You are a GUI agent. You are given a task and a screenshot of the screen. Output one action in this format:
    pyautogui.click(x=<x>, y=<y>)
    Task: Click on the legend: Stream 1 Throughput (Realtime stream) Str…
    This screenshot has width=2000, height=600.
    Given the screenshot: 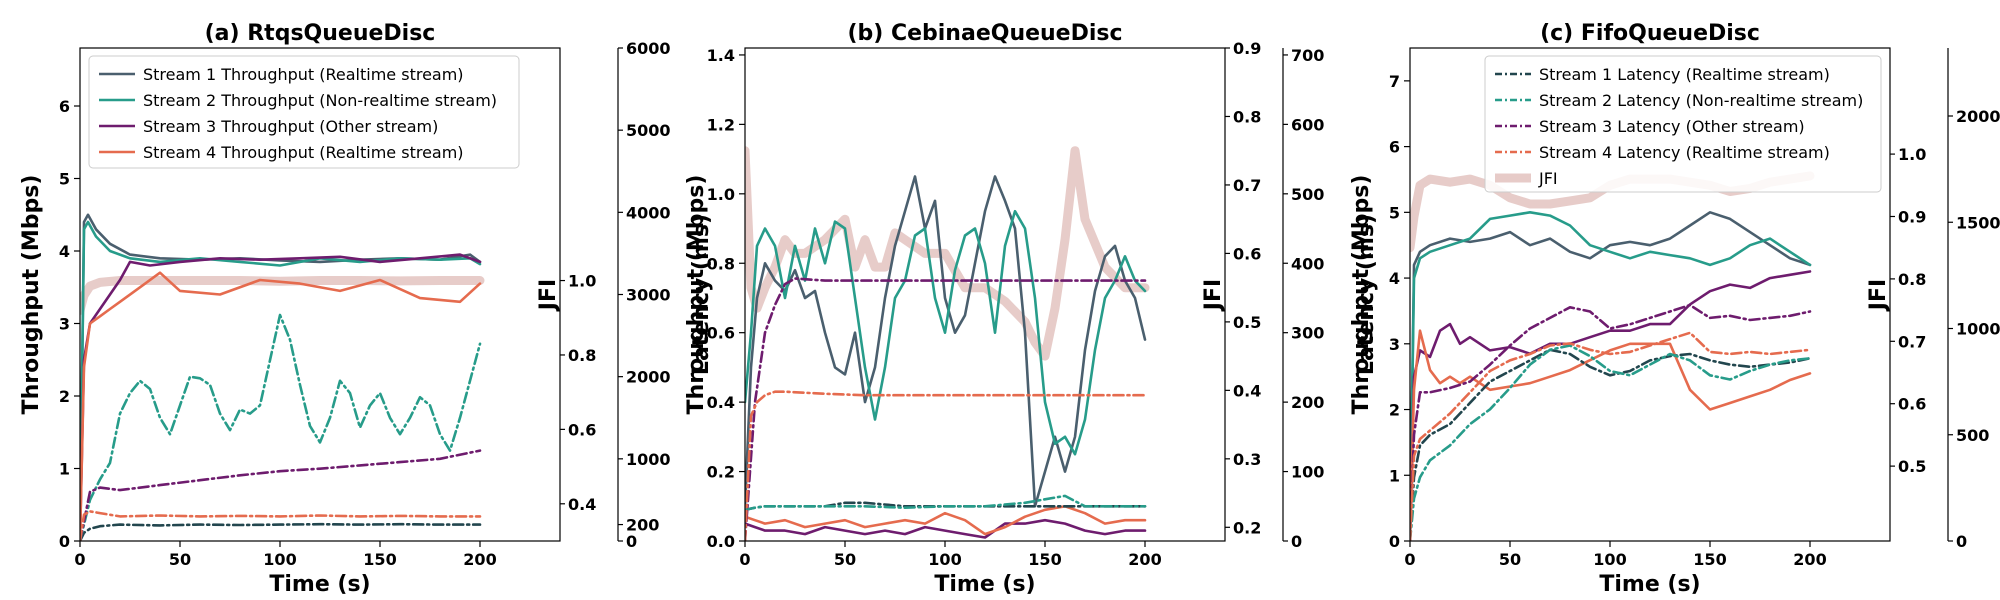 What is the action you would take?
    pyautogui.click(x=304, y=112)
    